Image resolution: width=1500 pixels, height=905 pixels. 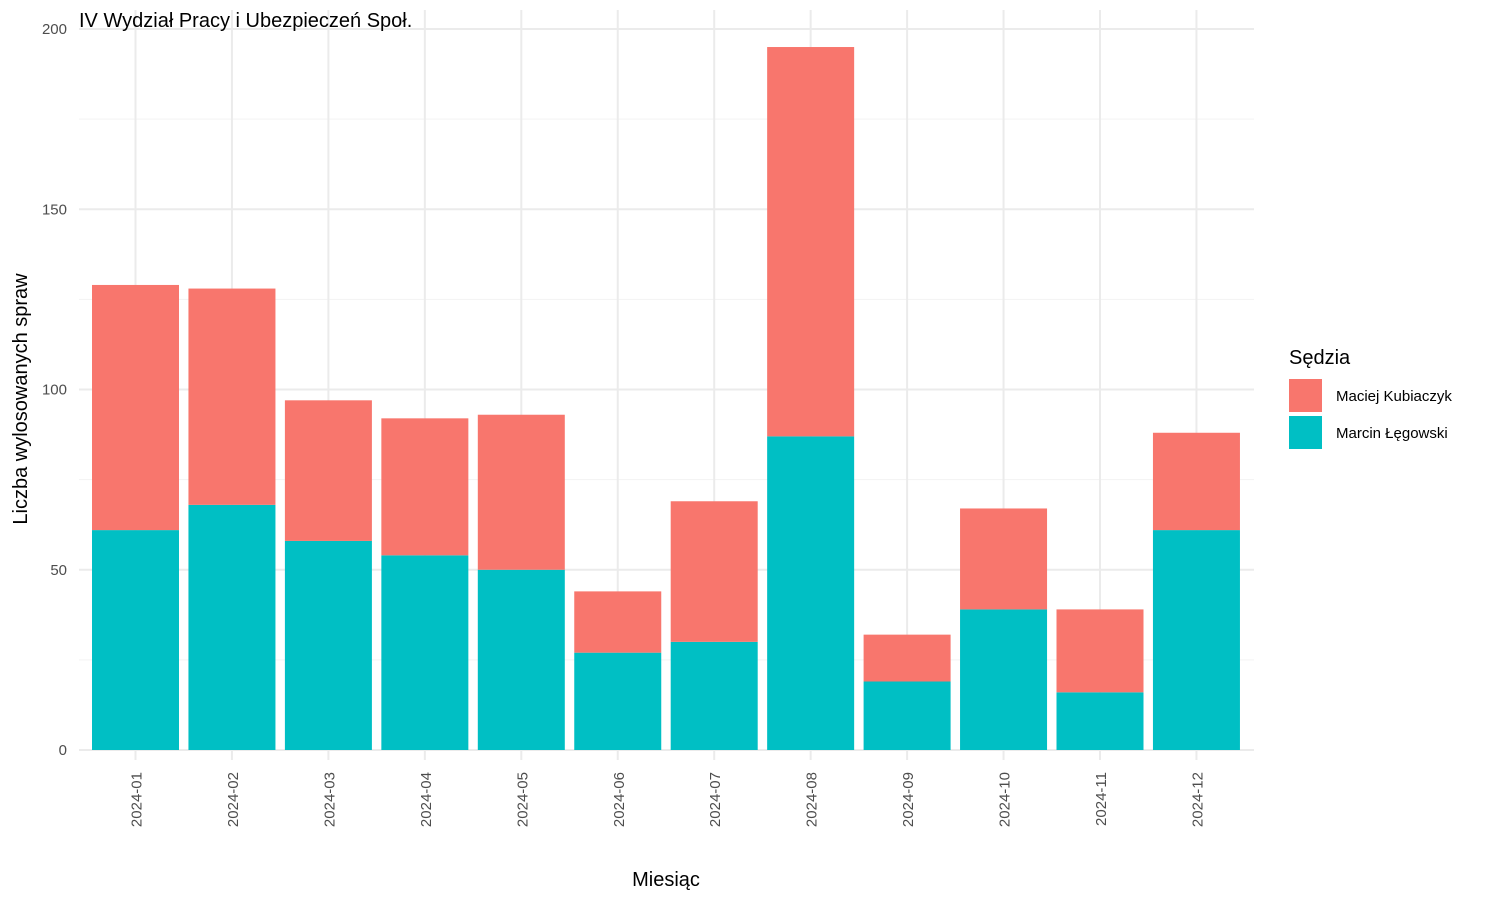 I want to click on x-tick-label: 2024-09, so click(x=908, y=799).